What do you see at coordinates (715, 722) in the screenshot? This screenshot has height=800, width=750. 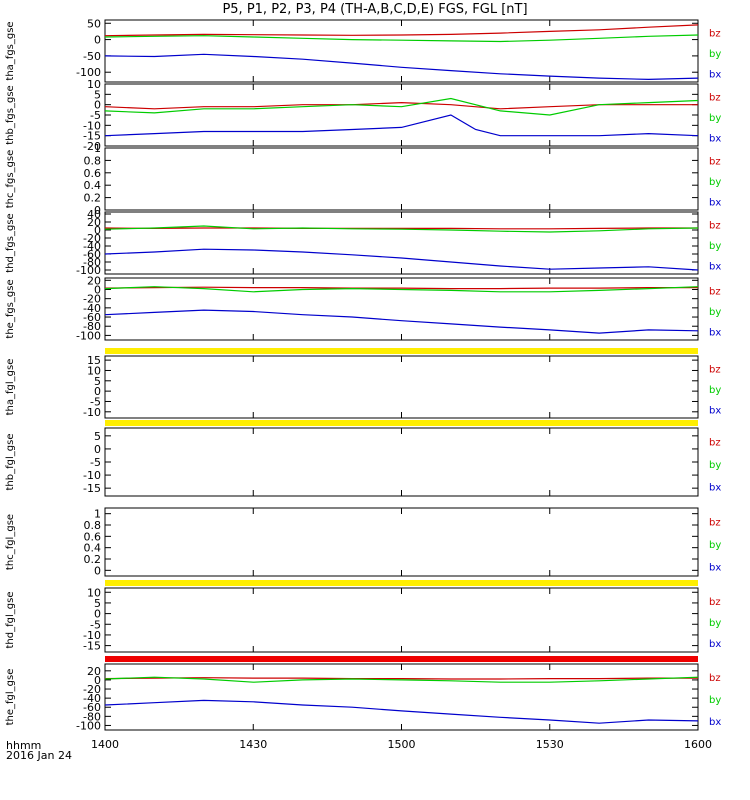 I see `legend-bx-10: bx` at bounding box center [715, 722].